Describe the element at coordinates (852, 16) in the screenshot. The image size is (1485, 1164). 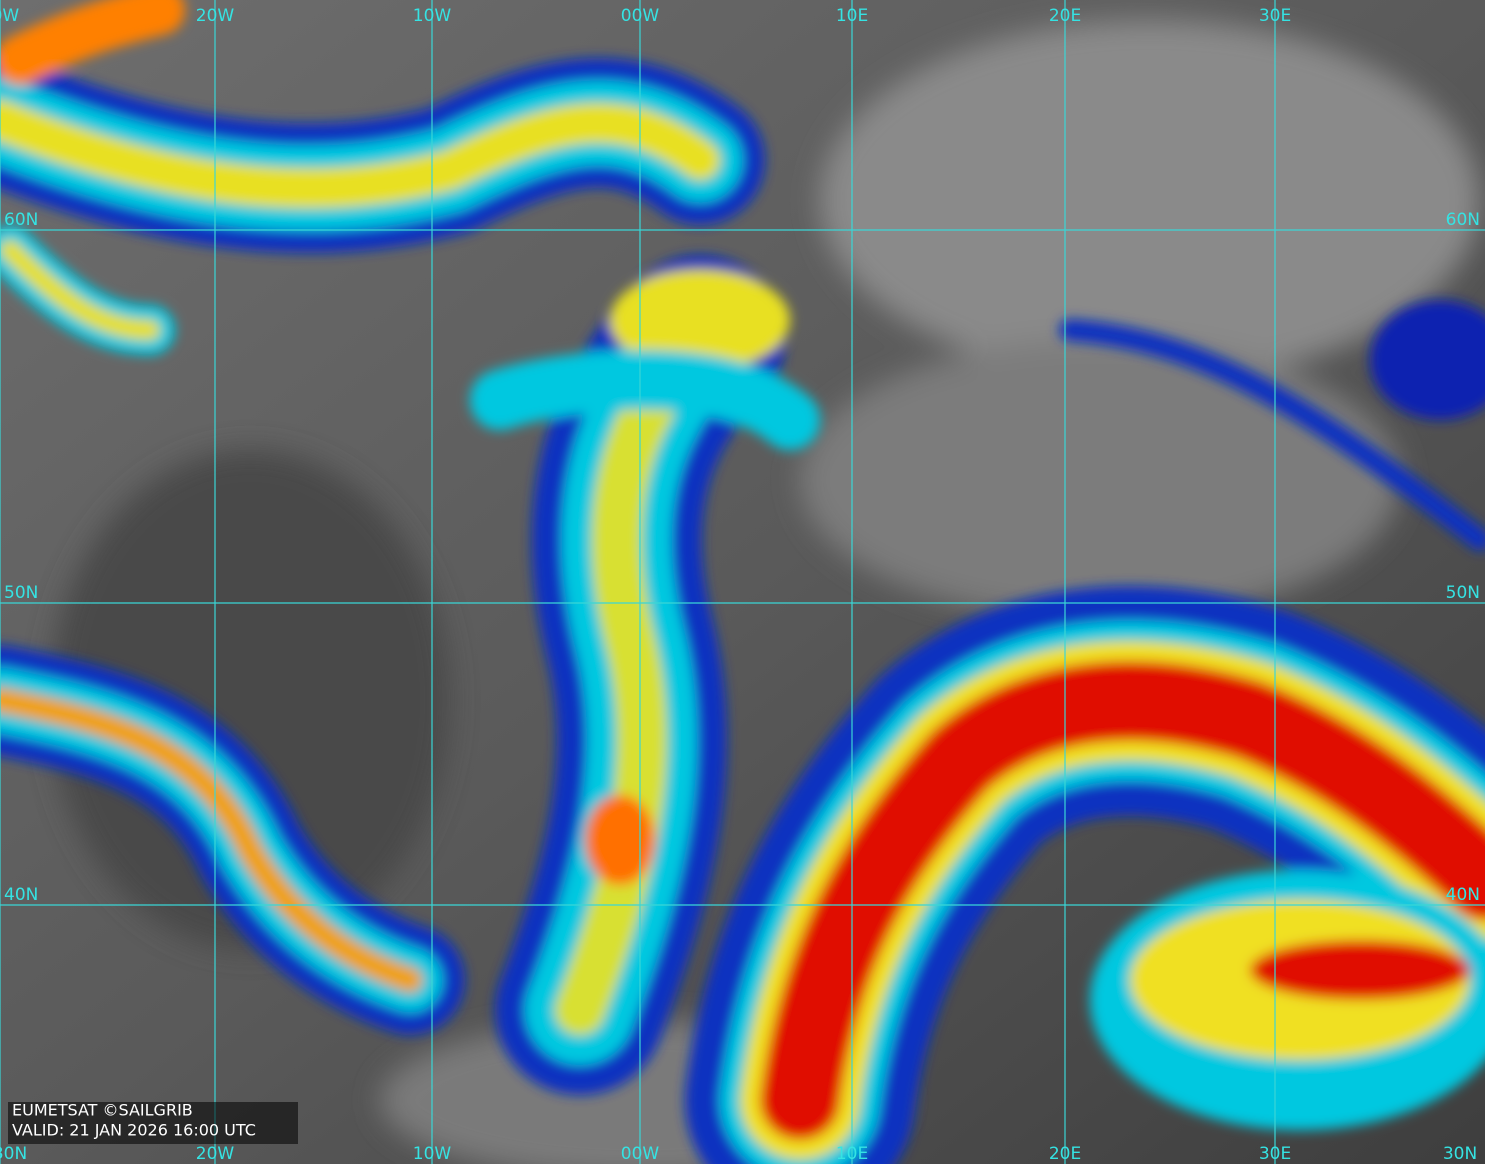
I see `lon-label: 10E` at that location.